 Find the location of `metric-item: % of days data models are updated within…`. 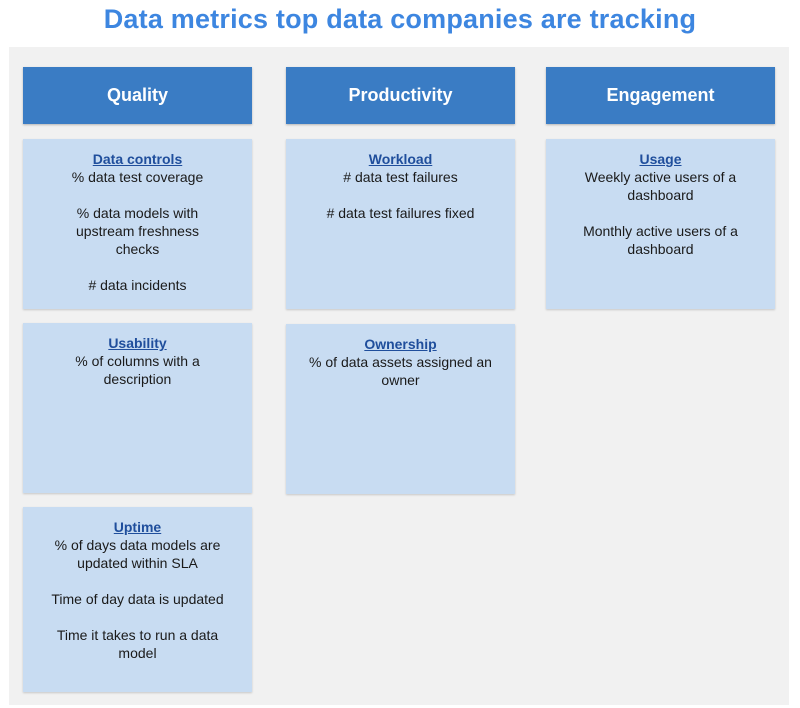

metric-item: % of days data models are updated within… is located at coordinates (137, 554).